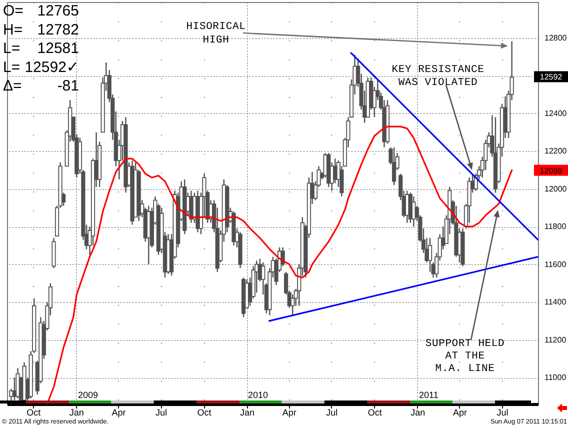 This screenshot has height=426, width=568. What do you see at coordinates (465, 356) in the screenshot?
I see `annotation: SUPPORT HELD AT THE M.A. LINE` at bounding box center [465, 356].